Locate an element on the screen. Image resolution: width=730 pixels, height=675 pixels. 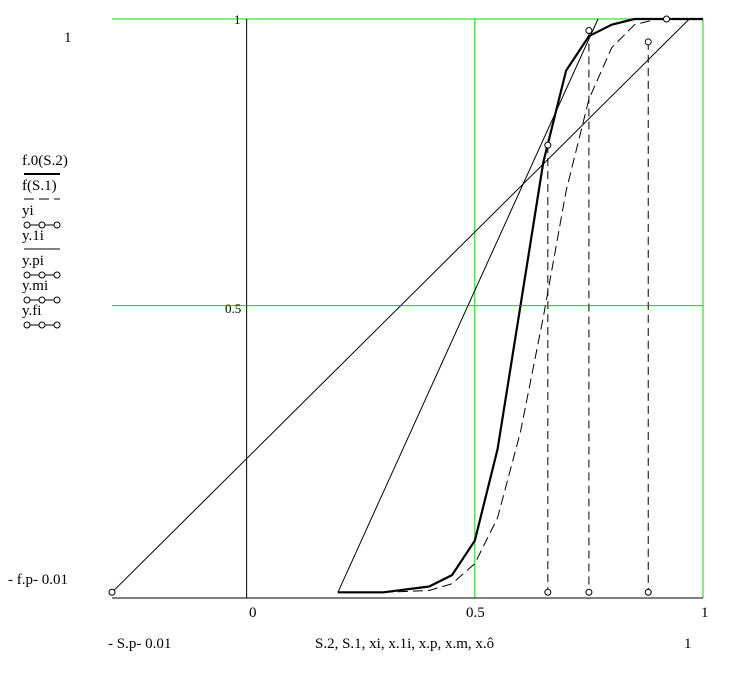
x-tick-05: 0.5 is located at coordinates (475, 613).